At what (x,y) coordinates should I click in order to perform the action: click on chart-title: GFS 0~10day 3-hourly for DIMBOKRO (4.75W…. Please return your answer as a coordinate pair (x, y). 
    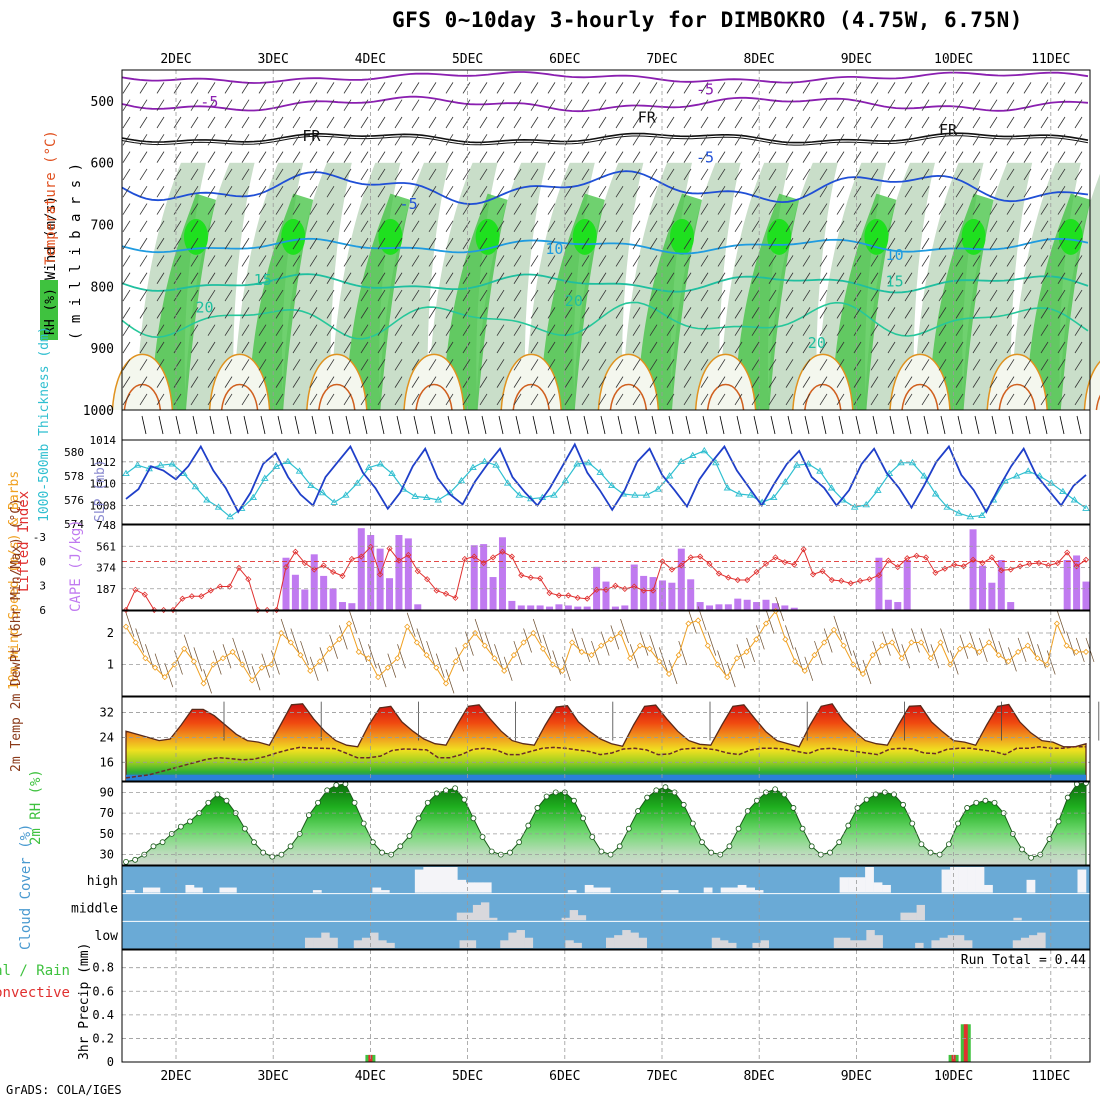
    Looking at the image, I should click on (707, 20).